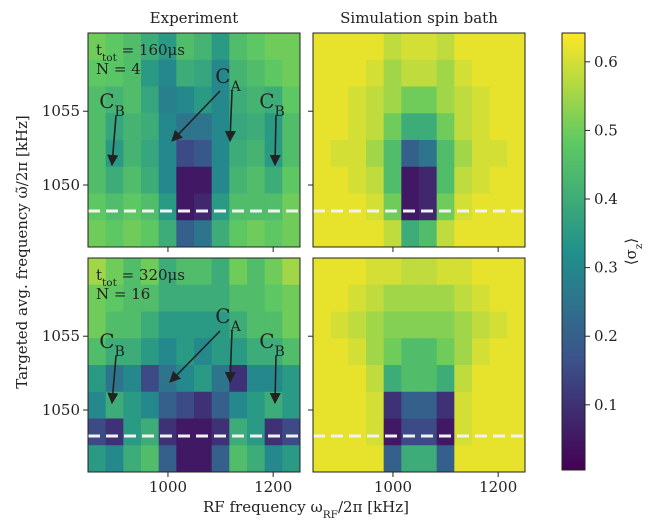 This screenshot has width=650, height=523. I want to click on y-tick-label: 1050, so click(61, 410).